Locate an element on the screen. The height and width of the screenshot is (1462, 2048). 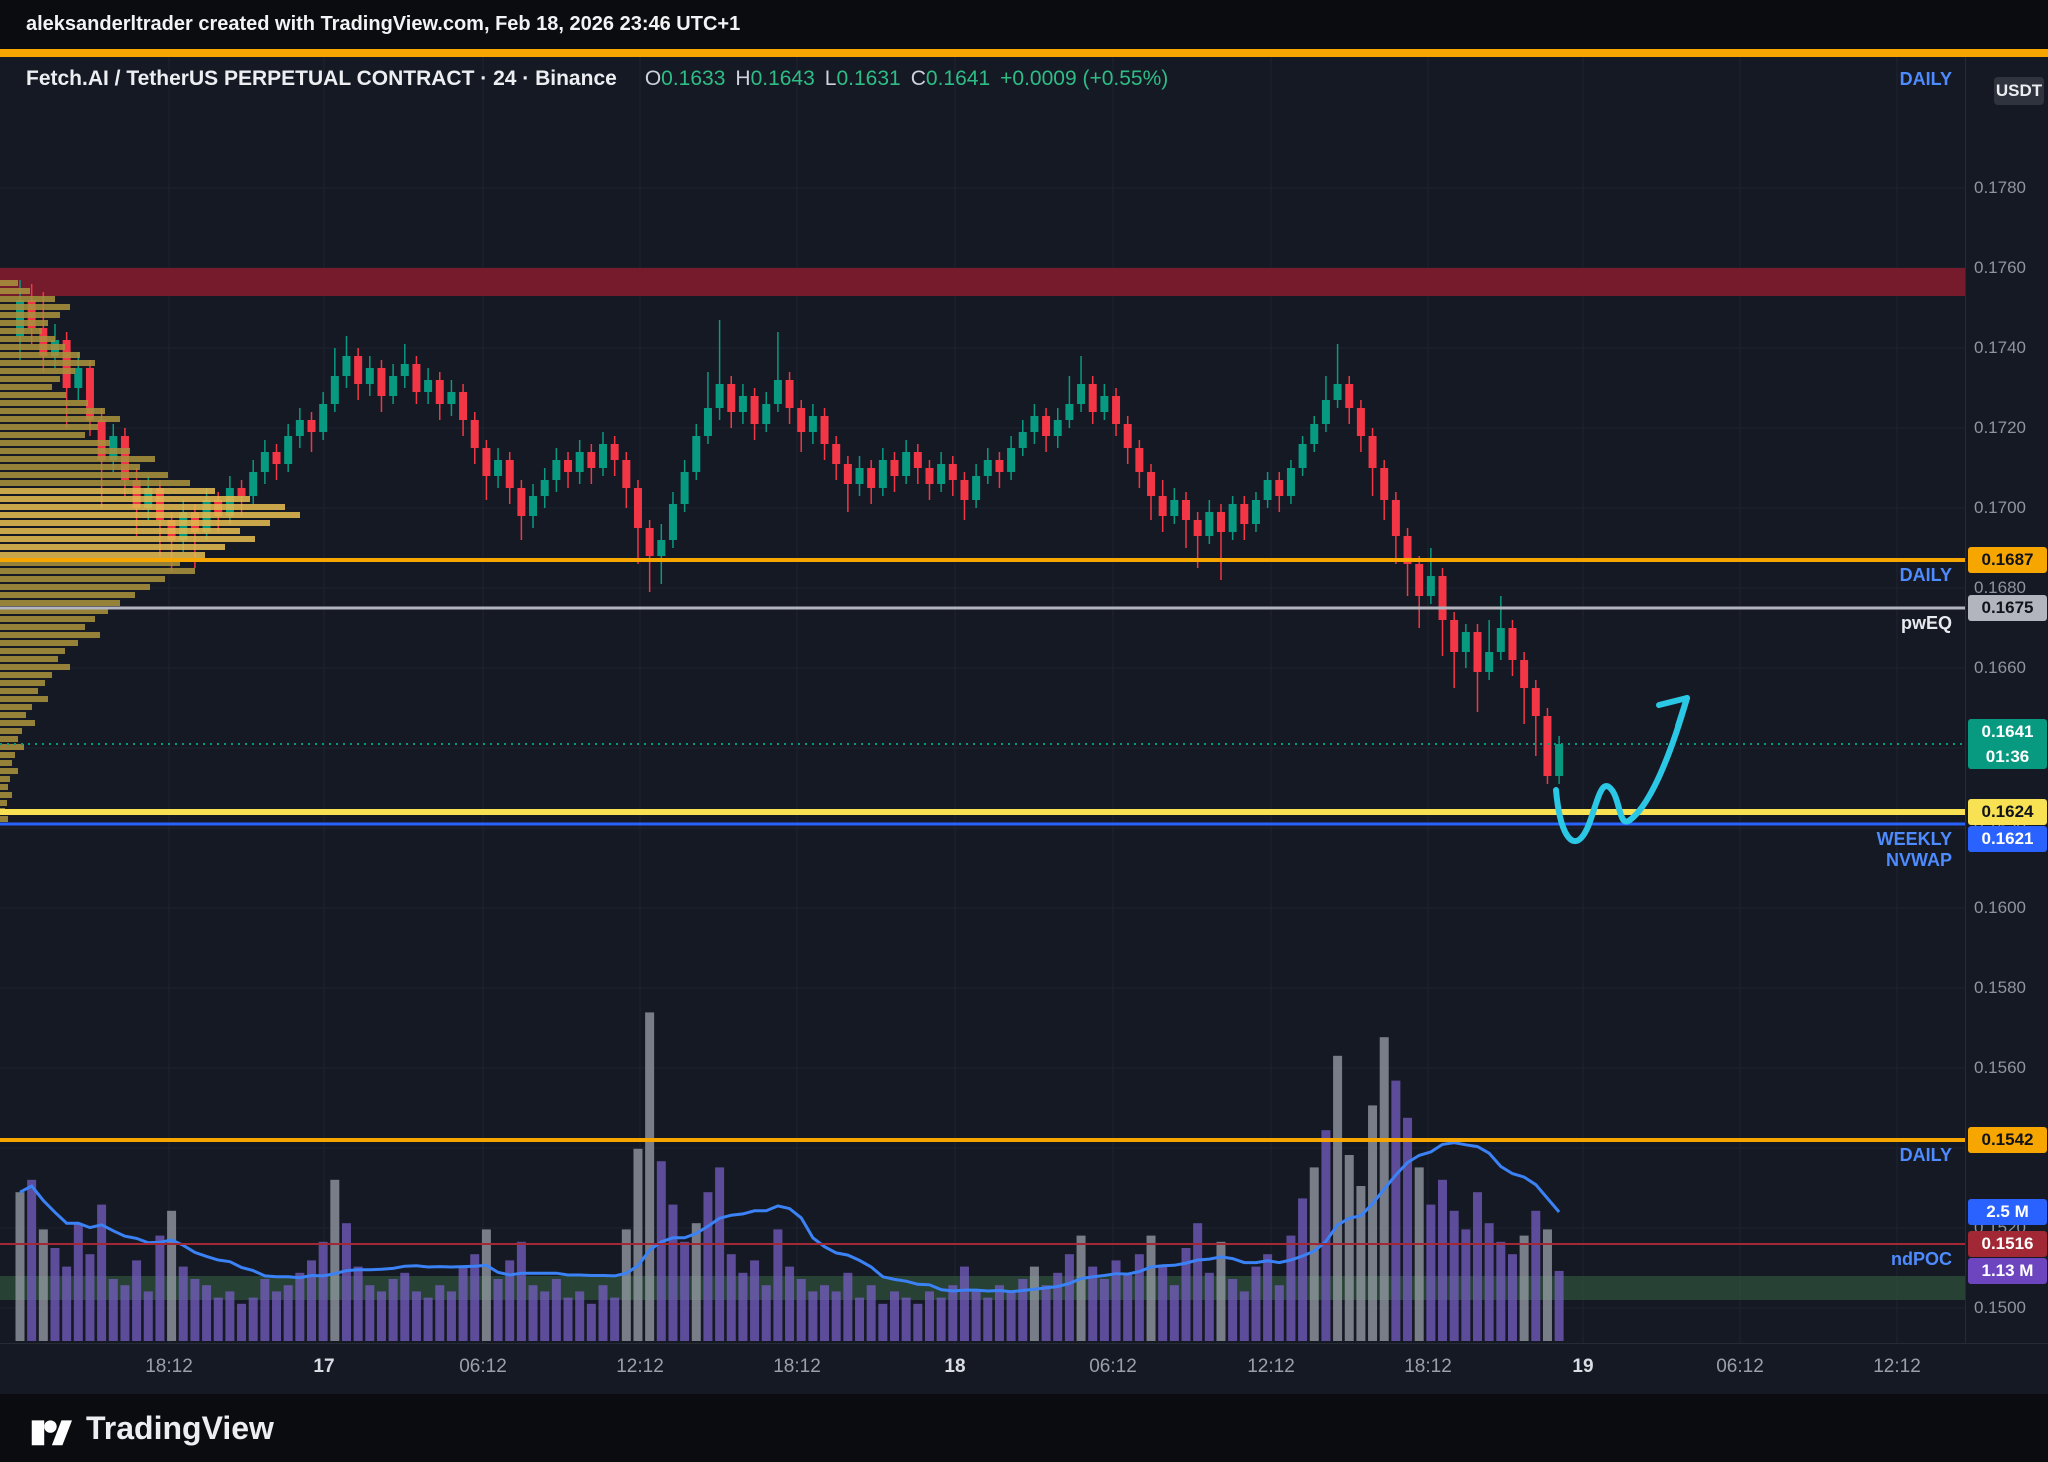
price-badge-0.1687: 0.1687 is located at coordinates (2007, 560).